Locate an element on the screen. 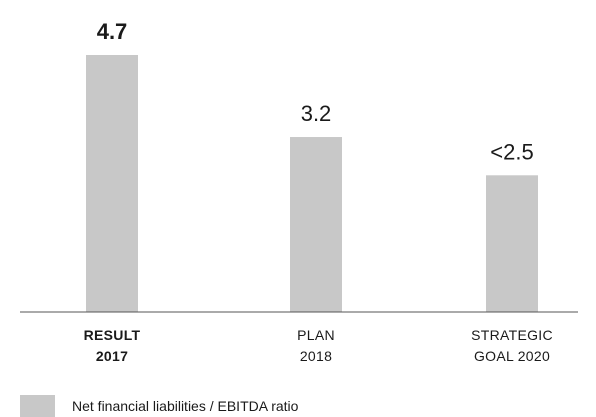  category-label-2-line-1: PLAN is located at coordinates (316, 335).